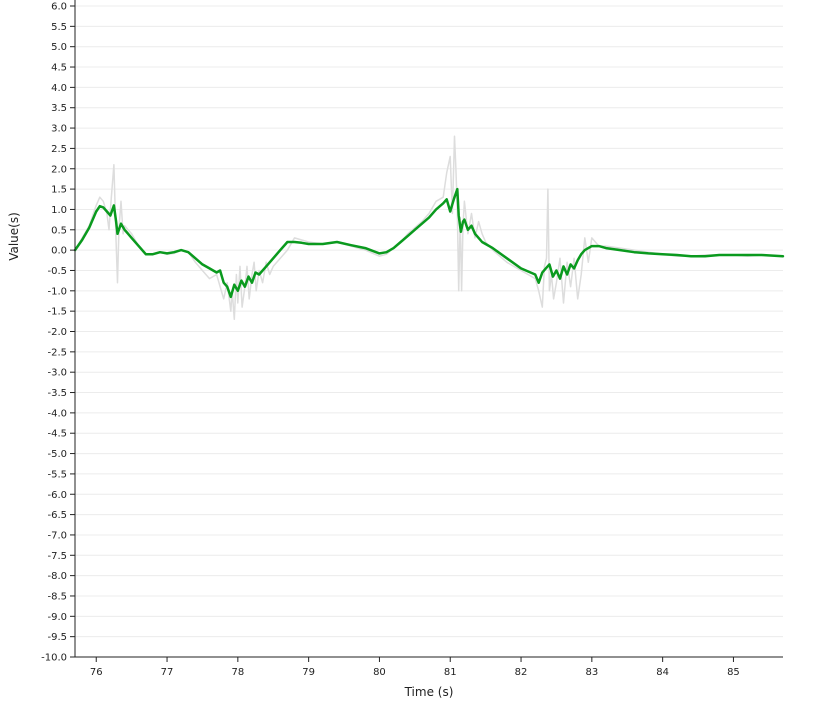 The height and width of the screenshot is (706, 817). What do you see at coordinates (96, 672) in the screenshot?
I see `x-tick-label: 76` at bounding box center [96, 672].